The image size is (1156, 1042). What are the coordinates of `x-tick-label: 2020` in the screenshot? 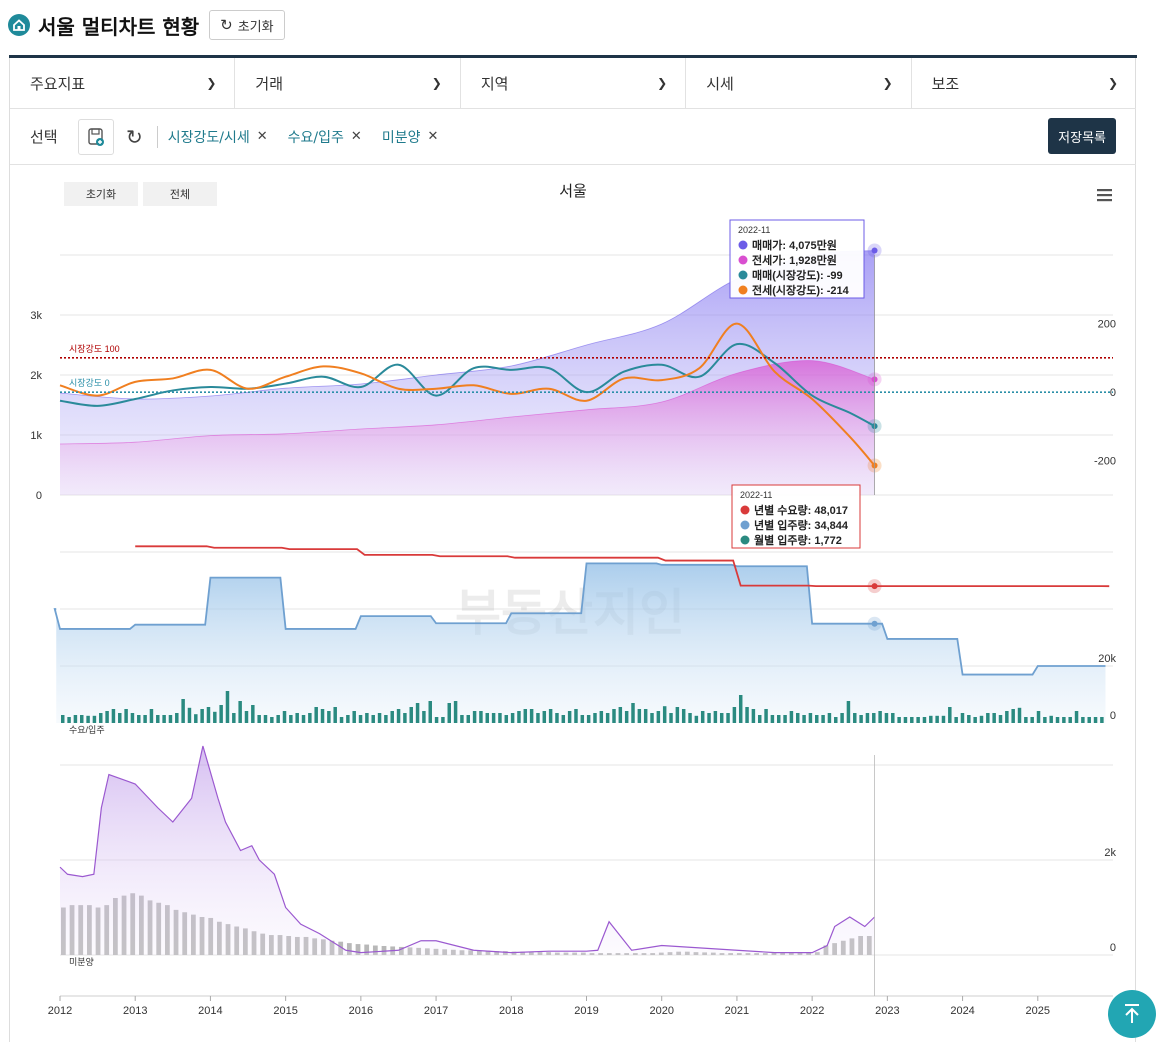 It's located at (661, 1011).